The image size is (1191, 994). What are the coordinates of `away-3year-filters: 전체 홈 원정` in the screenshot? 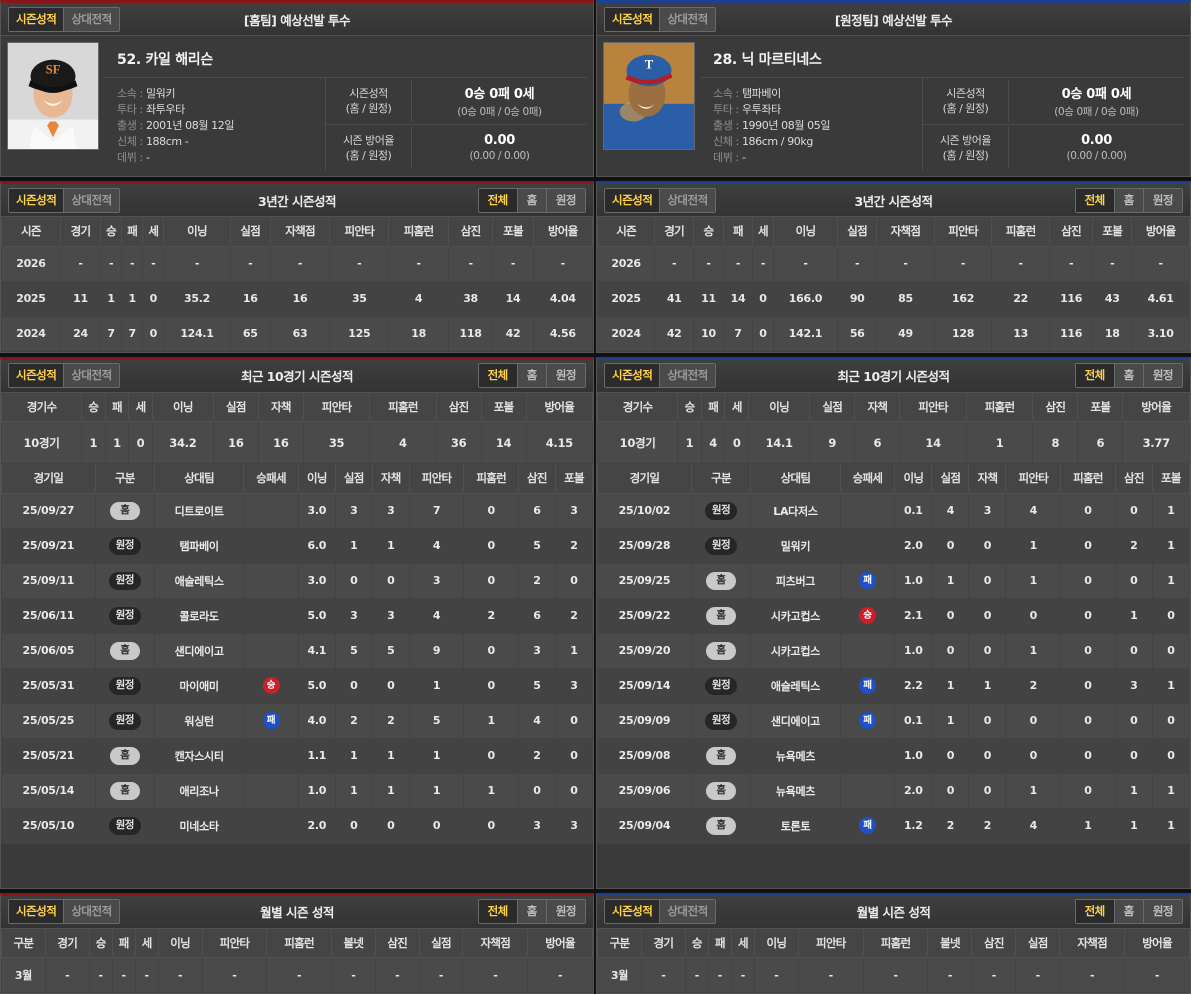 It's located at (1128, 200).